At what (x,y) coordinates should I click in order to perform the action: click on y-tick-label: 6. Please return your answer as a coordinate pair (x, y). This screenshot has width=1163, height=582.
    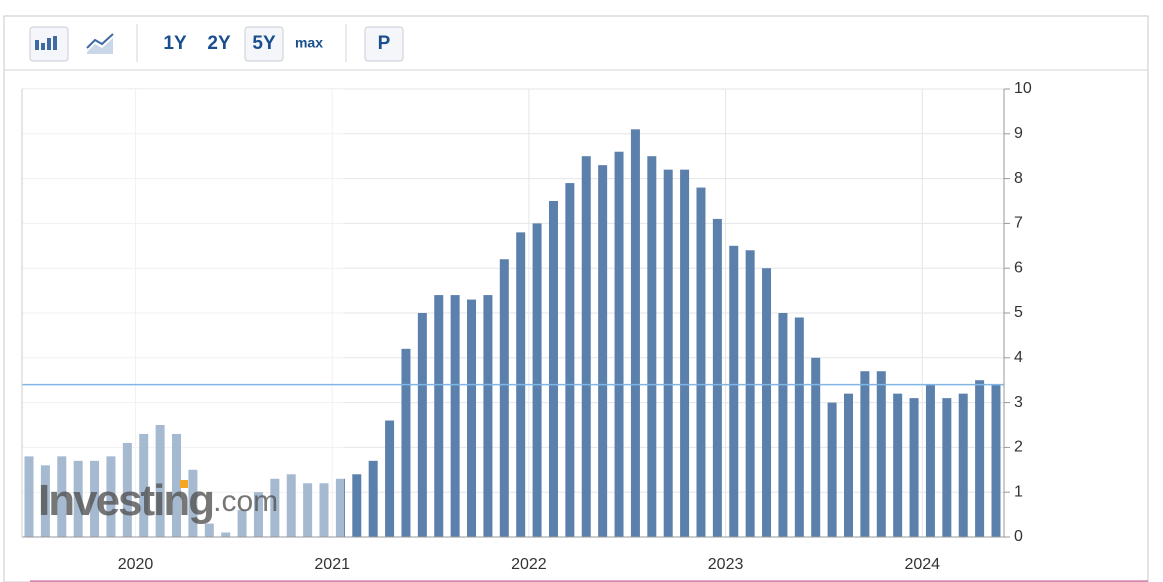
    Looking at the image, I should click on (1018, 267).